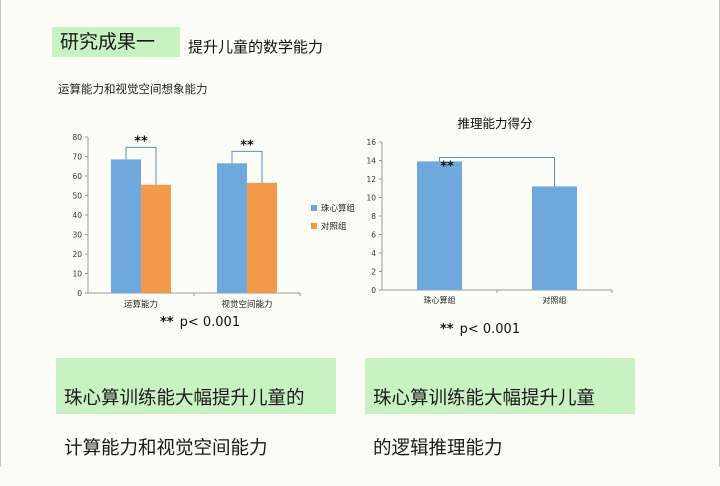  What do you see at coordinates (338, 208) in the screenshot?
I see `legend-label: 珠心算组` at bounding box center [338, 208].